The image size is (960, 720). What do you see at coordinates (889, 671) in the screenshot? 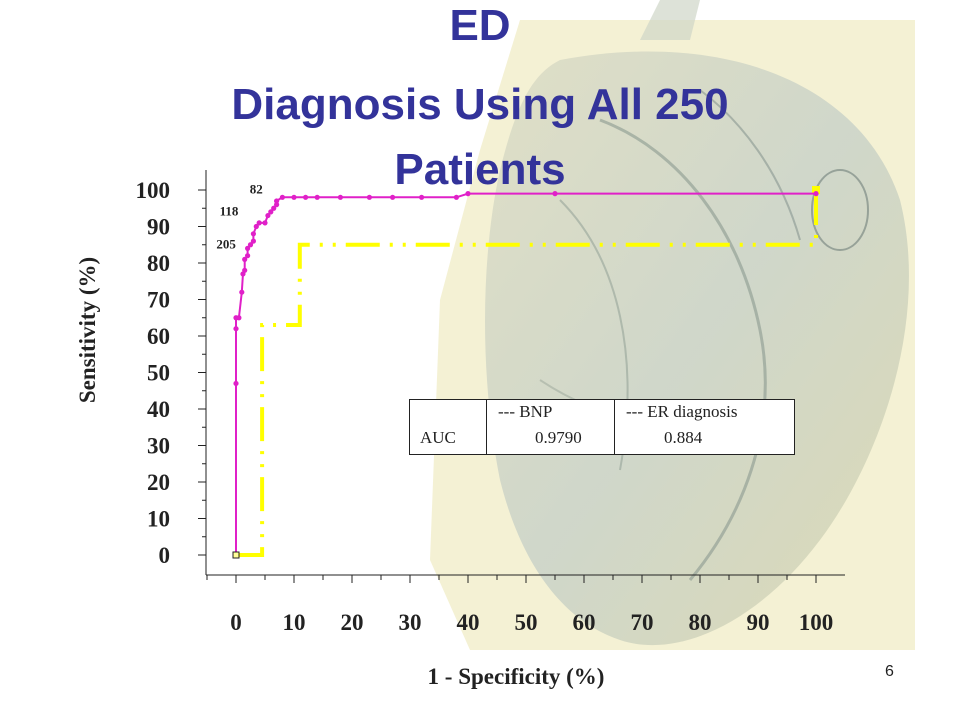
I see `page-number: 6` at bounding box center [889, 671].